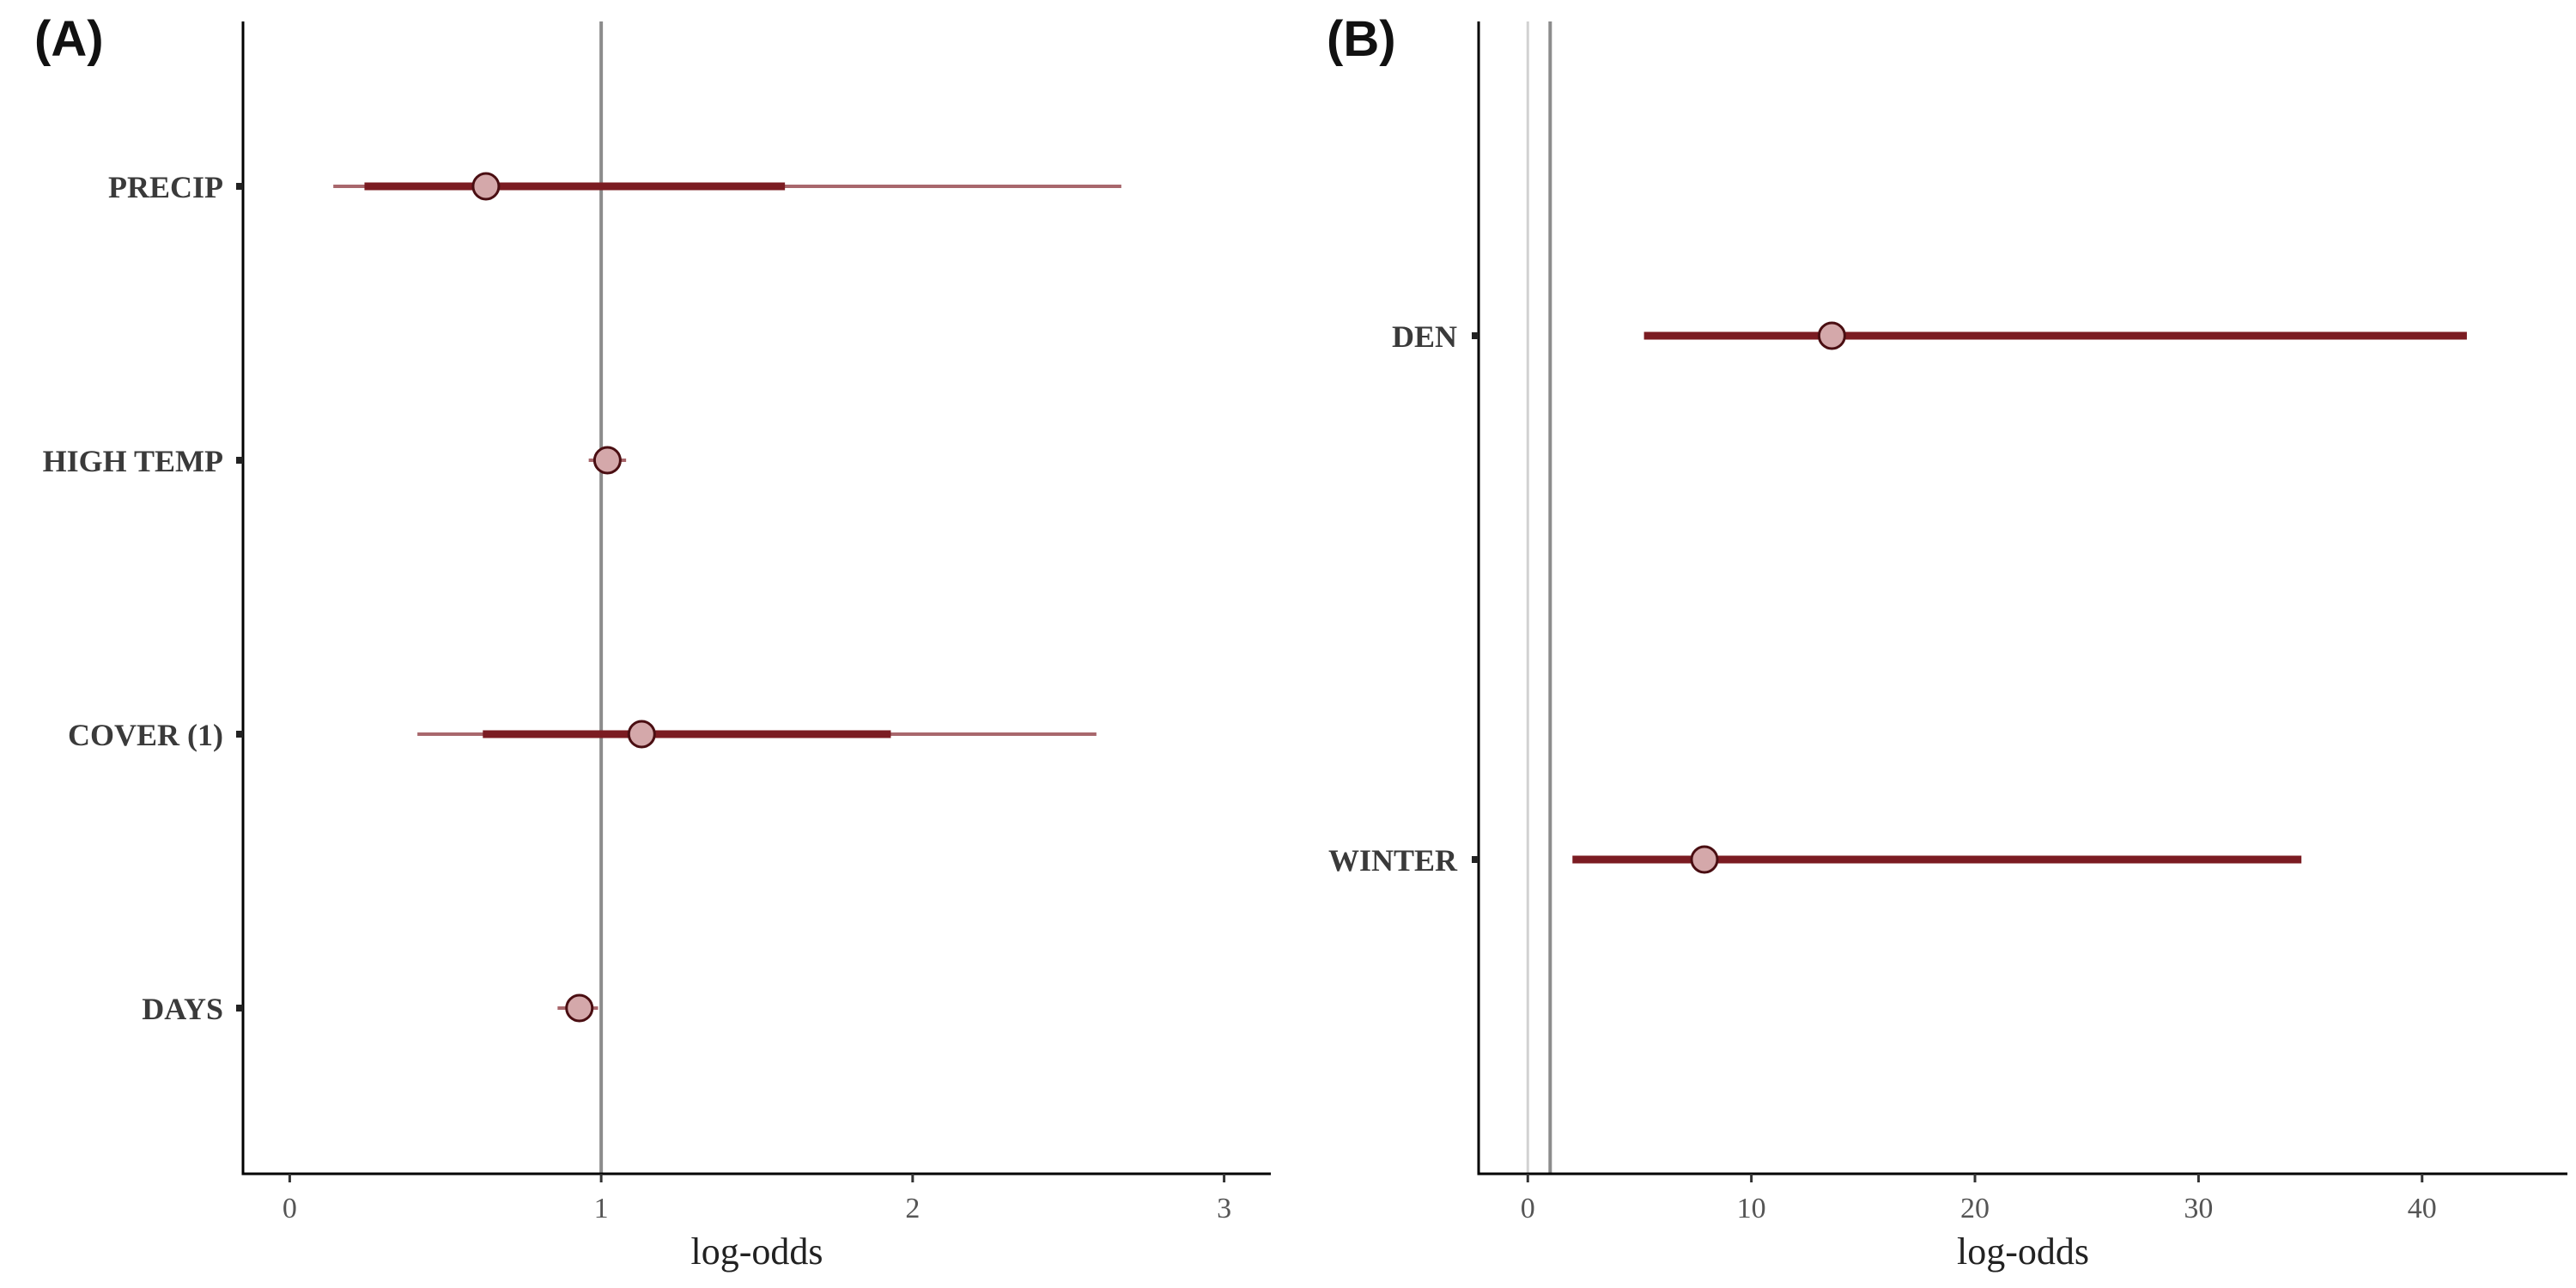 This screenshot has width=2576, height=1288. I want to click on x-tick-label: 1, so click(601, 1208).